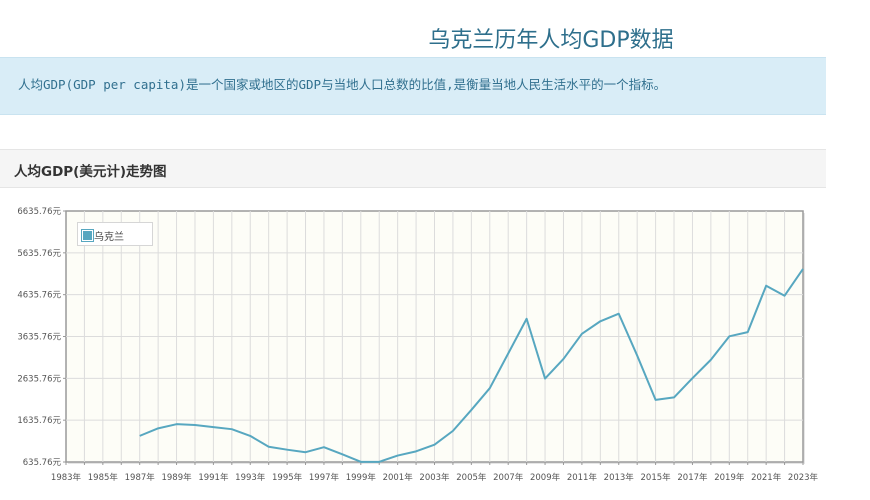  What do you see at coordinates (39, 254) in the screenshot?
I see `y-tick-label: 5635.76元` at bounding box center [39, 254].